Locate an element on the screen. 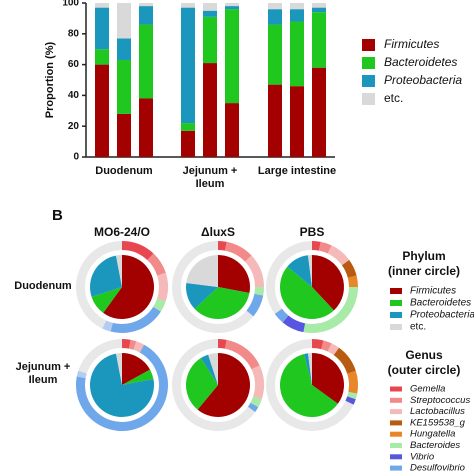  y-tick-label: 20 is located at coordinates (74, 126).